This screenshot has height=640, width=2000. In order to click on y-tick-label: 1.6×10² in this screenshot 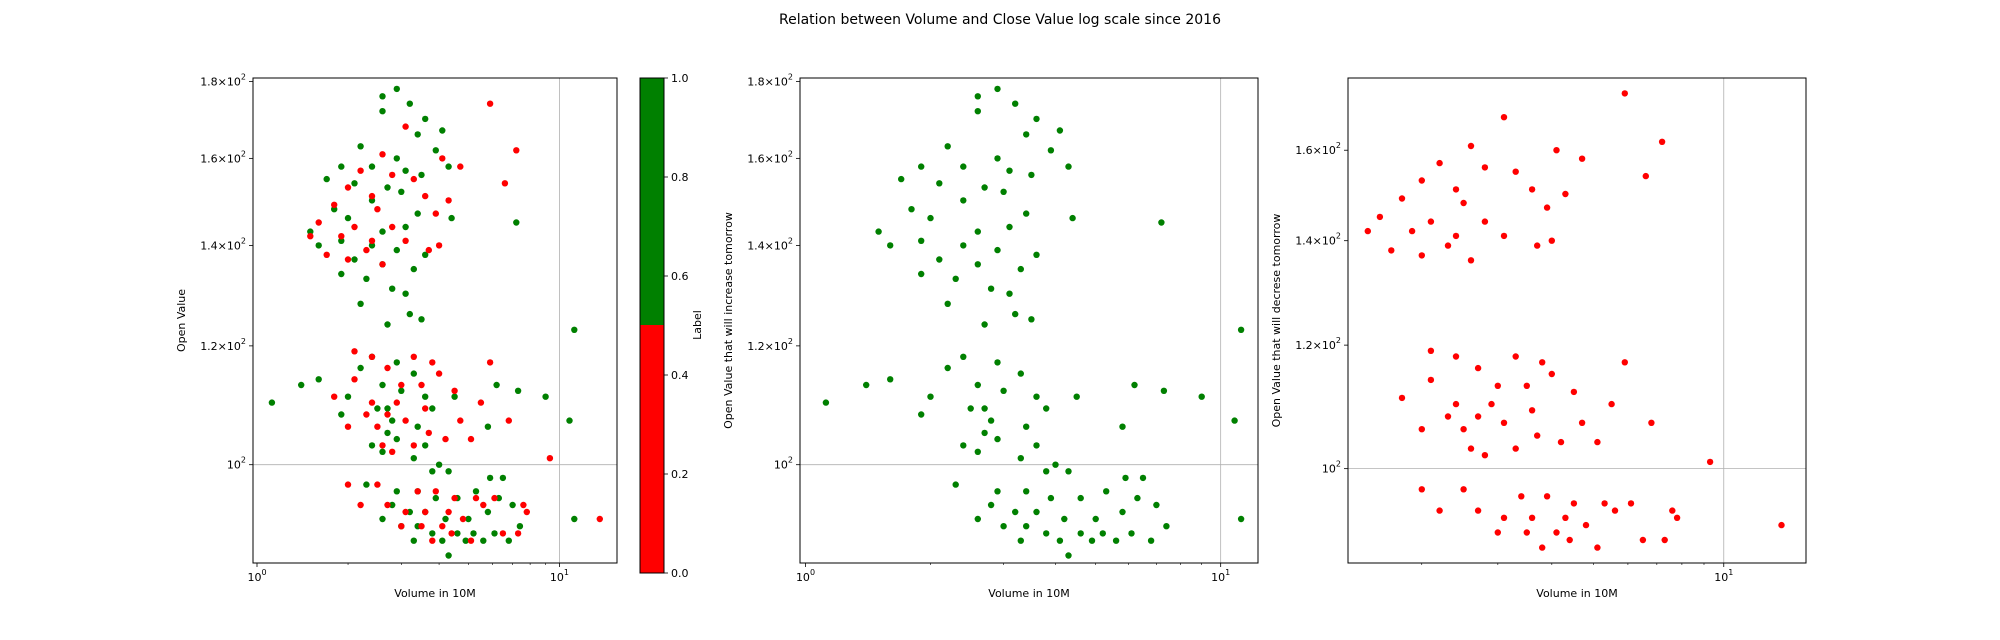, I will do `click(1318, 149)`.